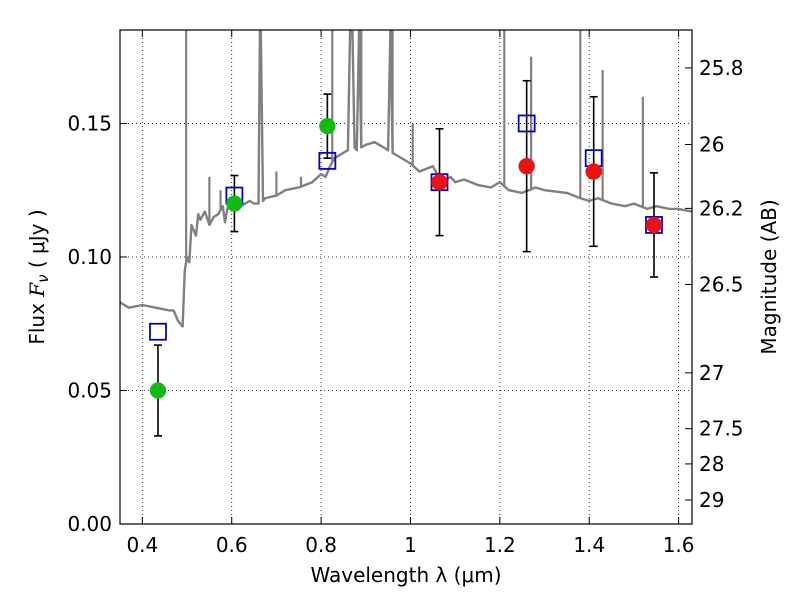  Describe the element at coordinates (721, 68) in the screenshot. I see `y2-tick-label: 25.8` at that location.